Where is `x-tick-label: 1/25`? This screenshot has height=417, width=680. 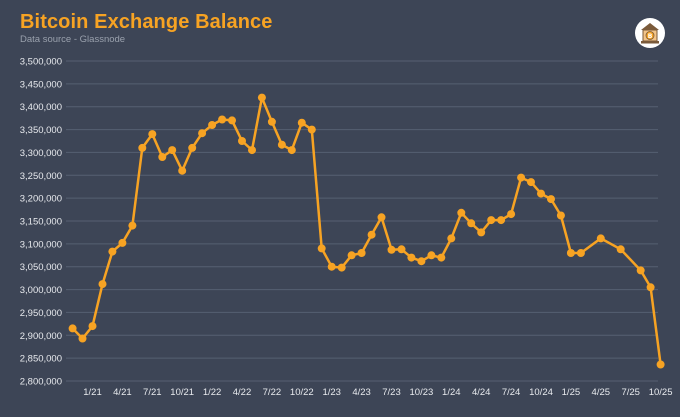
x-tick-label: 1/25 is located at coordinates (571, 392).